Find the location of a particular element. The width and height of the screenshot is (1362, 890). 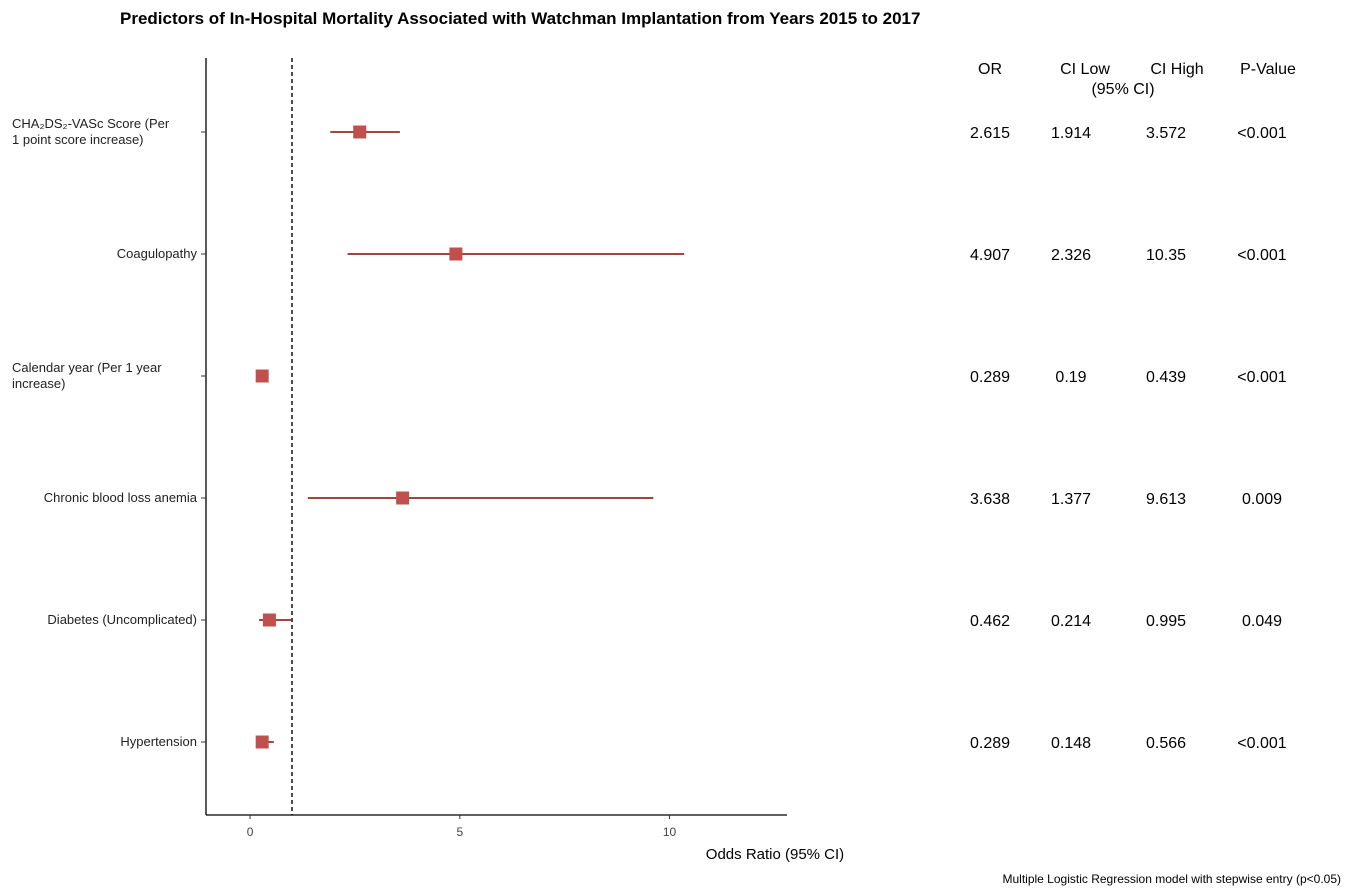

row-label: CHA₂DS₂-VASc Score (Per is located at coordinates (91, 123).